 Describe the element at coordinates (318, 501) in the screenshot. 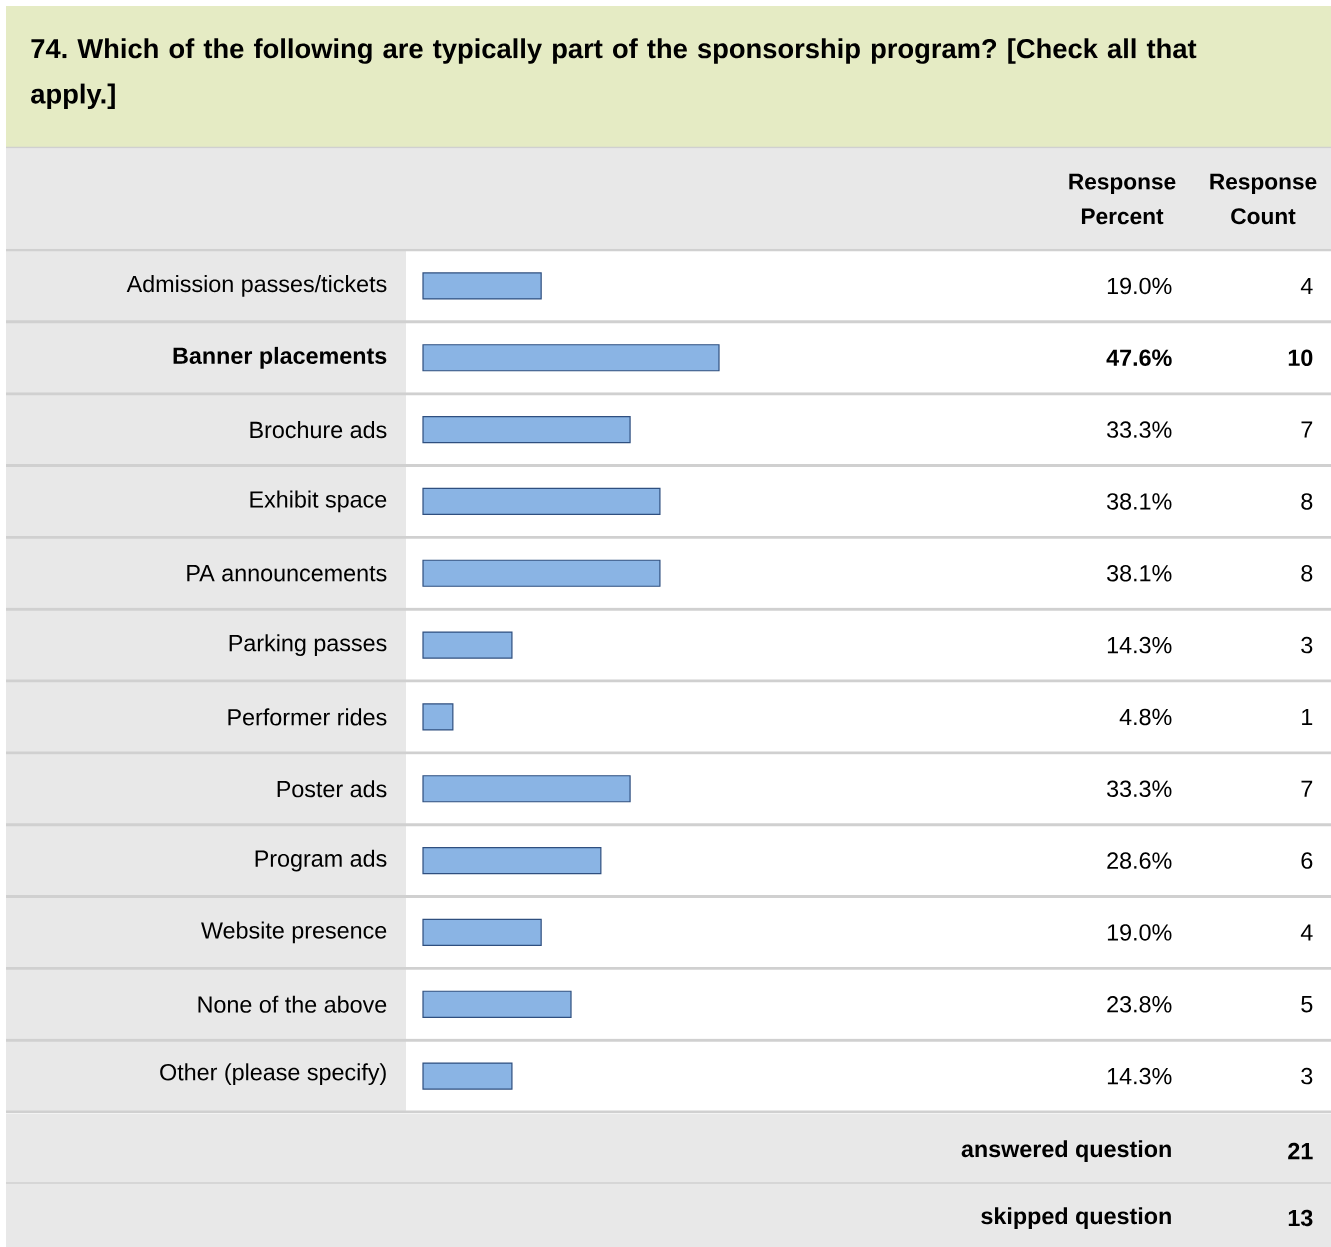

I see `y-tick-label: Exhibit space` at that location.